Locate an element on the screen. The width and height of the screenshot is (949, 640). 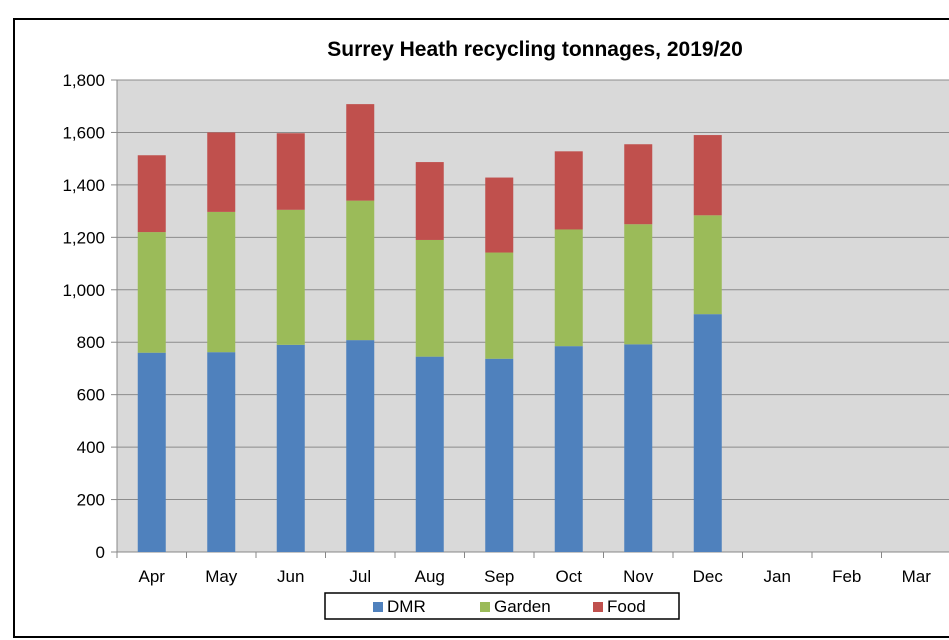
legend-label: DMR is located at coordinates (406, 606).